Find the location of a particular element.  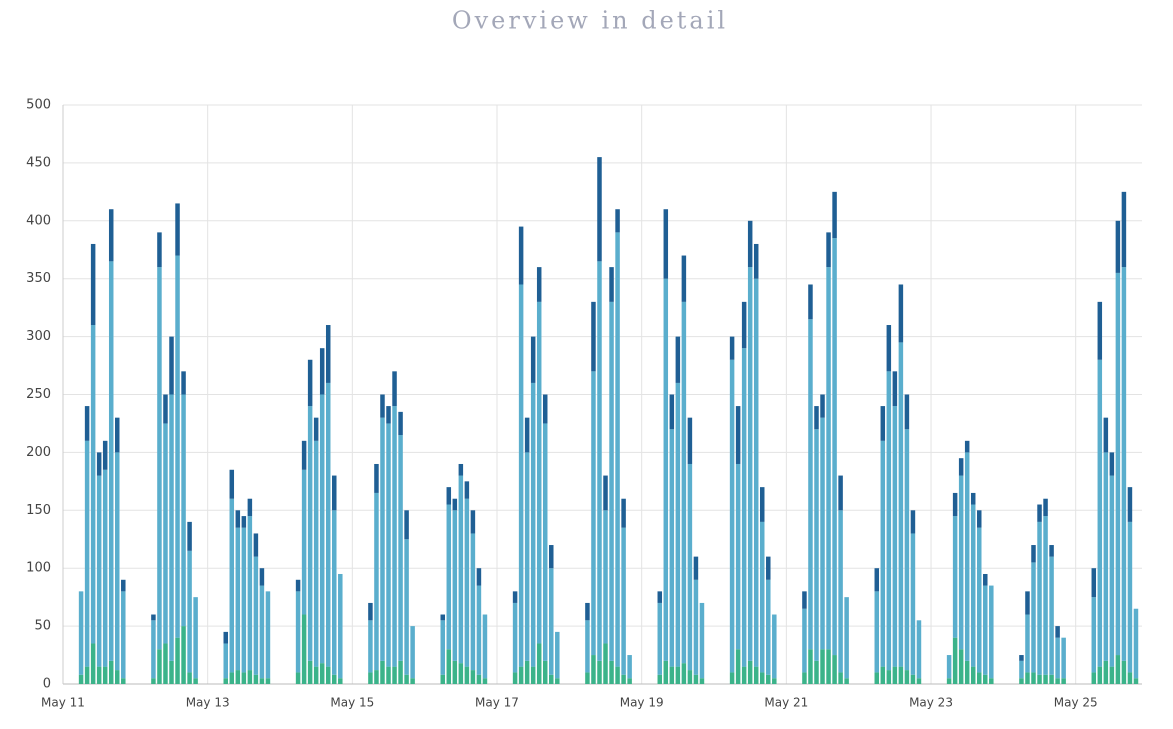

y-tick-label: 450 is located at coordinates (38, 162).